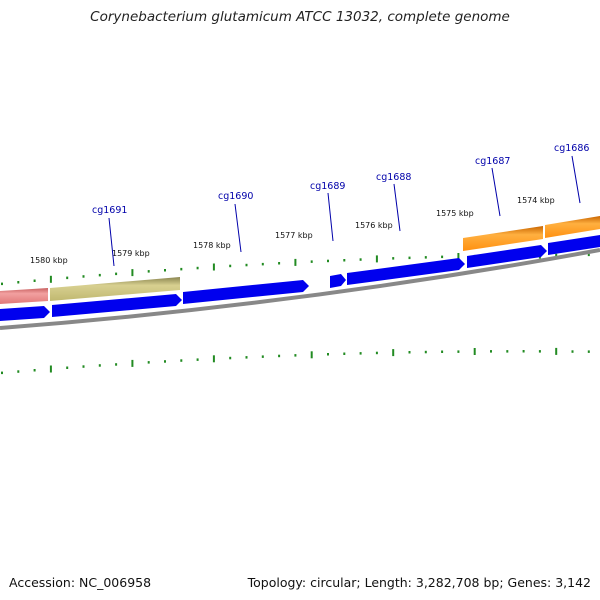  Describe the element at coordinates (455, 213) in the screenshot. I see `scale-label-1575: 1575 kbp` at that location.